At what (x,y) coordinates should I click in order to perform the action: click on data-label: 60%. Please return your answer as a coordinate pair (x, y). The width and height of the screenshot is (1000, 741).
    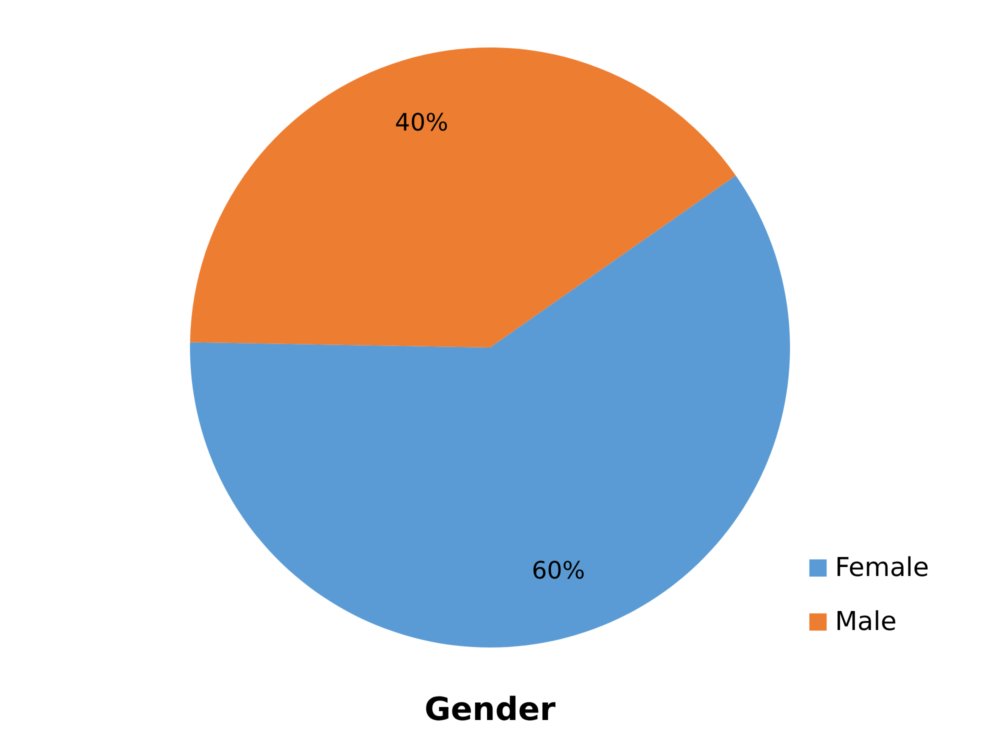
    Looking at the image, I should click on (559, 570).